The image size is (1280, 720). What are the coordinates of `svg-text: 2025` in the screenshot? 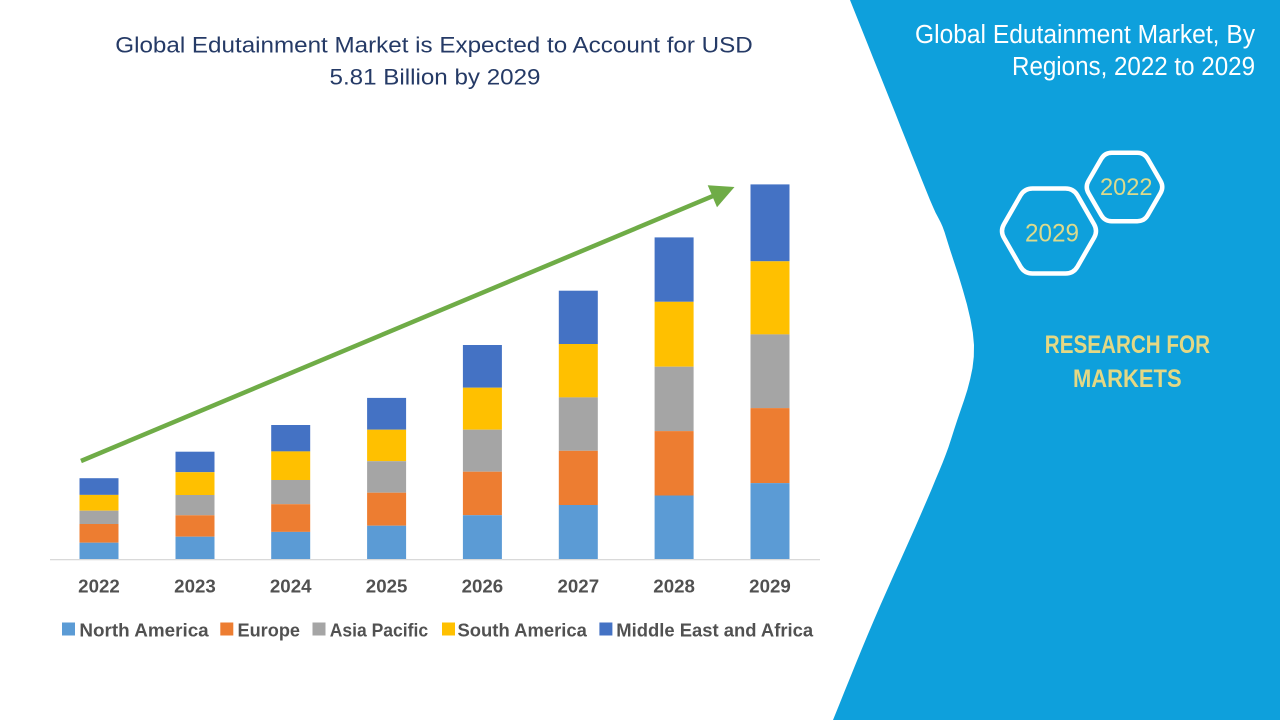 It's located at (387, 587).